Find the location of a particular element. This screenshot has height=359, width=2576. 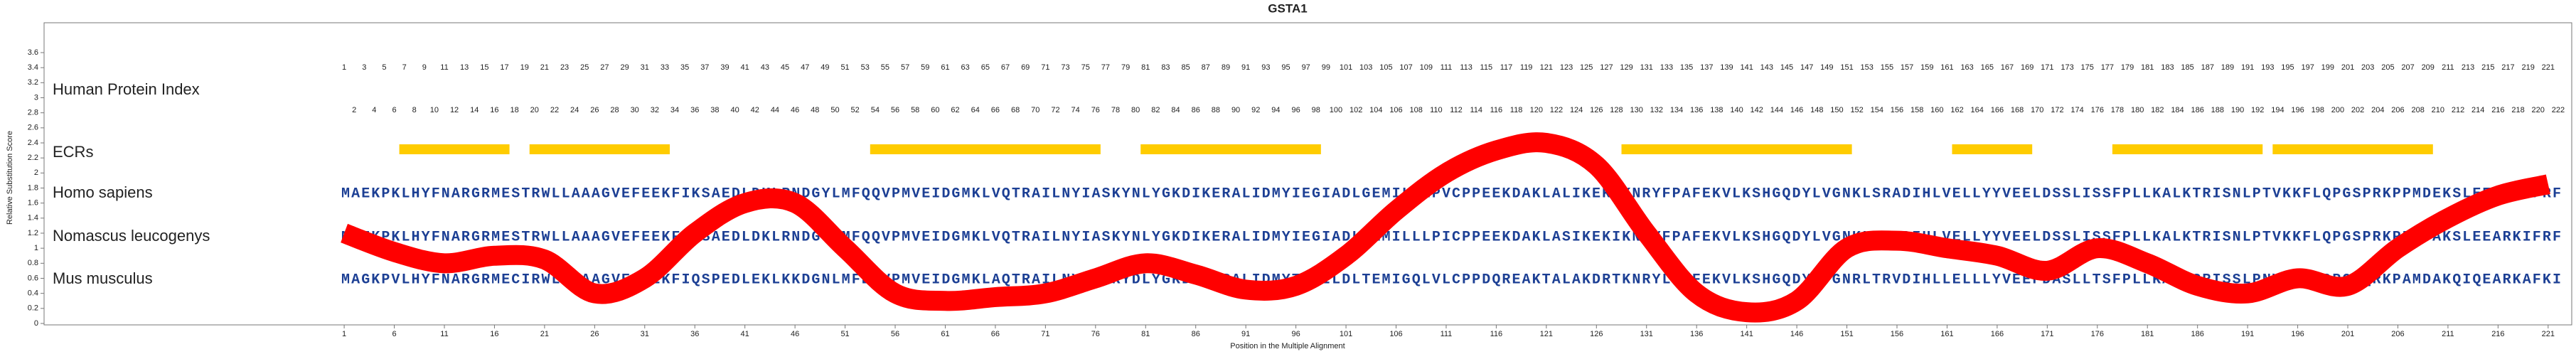

index-number: 100 is located at coordinates (1336, 110).